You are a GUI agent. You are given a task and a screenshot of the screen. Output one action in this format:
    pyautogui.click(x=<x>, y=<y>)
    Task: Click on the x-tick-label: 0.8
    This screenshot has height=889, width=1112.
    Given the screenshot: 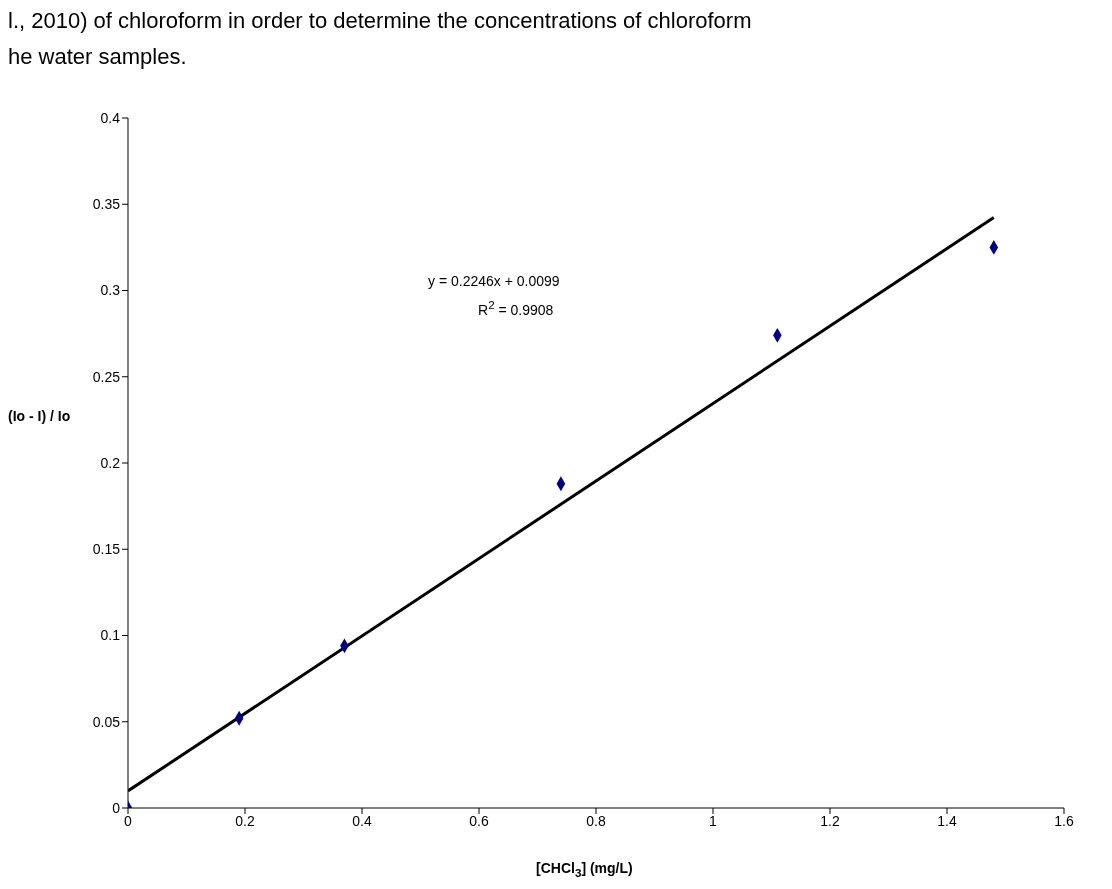 What is the action you would take?
    pyautogui.click(x=596, y=820)
    